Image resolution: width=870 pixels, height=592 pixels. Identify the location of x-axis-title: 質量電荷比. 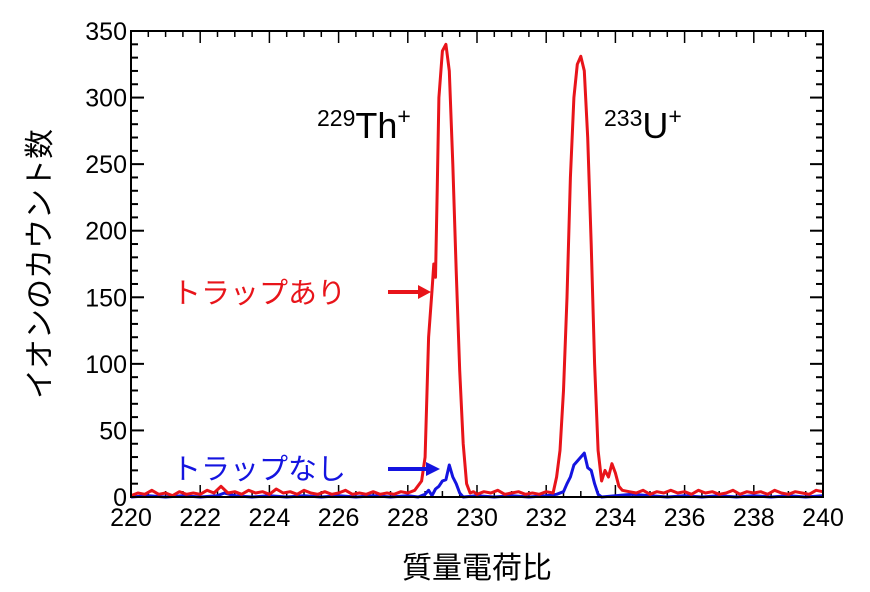
(477, 568).